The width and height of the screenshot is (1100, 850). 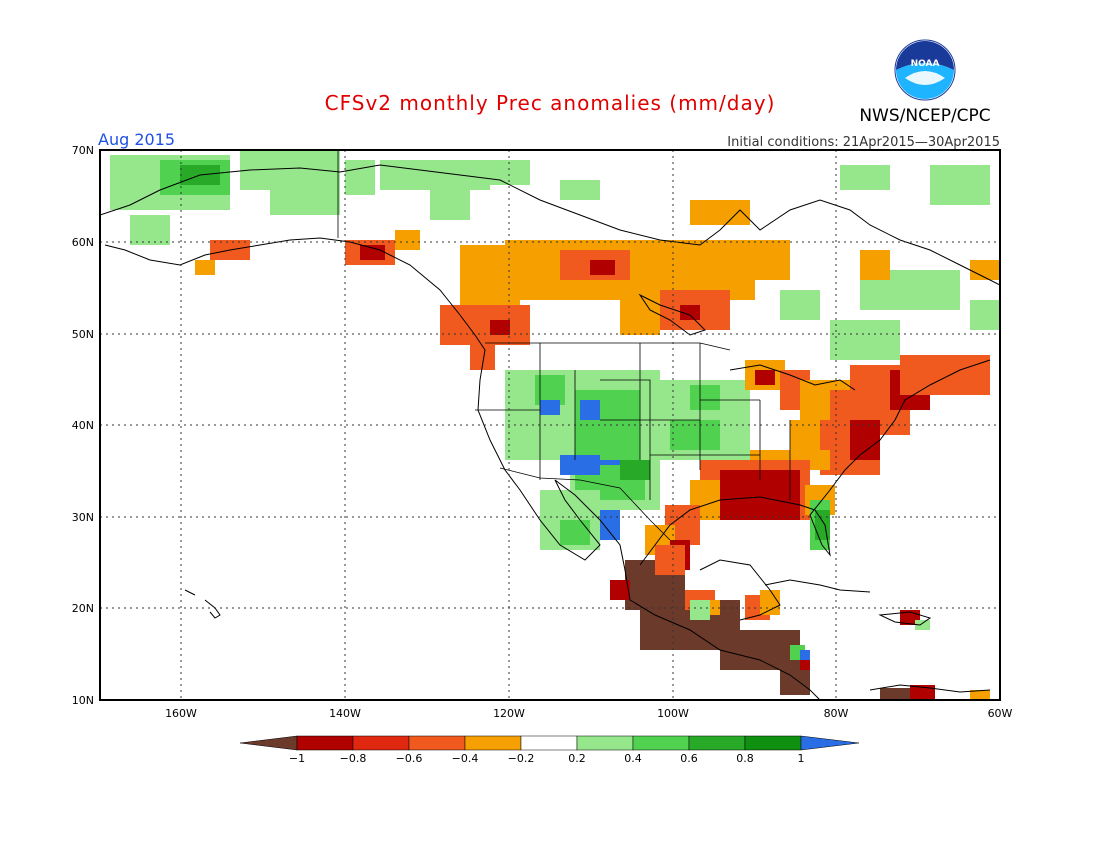 I want to click on legend-label: −1, so click(x=297, y=758).